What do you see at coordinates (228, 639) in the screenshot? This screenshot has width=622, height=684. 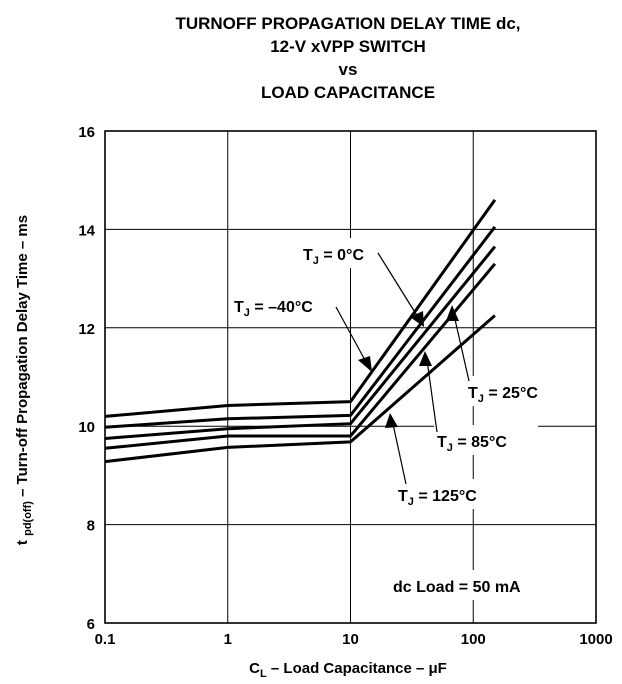 I see `x-tick-label: 1` at bounding box center [228, 639].